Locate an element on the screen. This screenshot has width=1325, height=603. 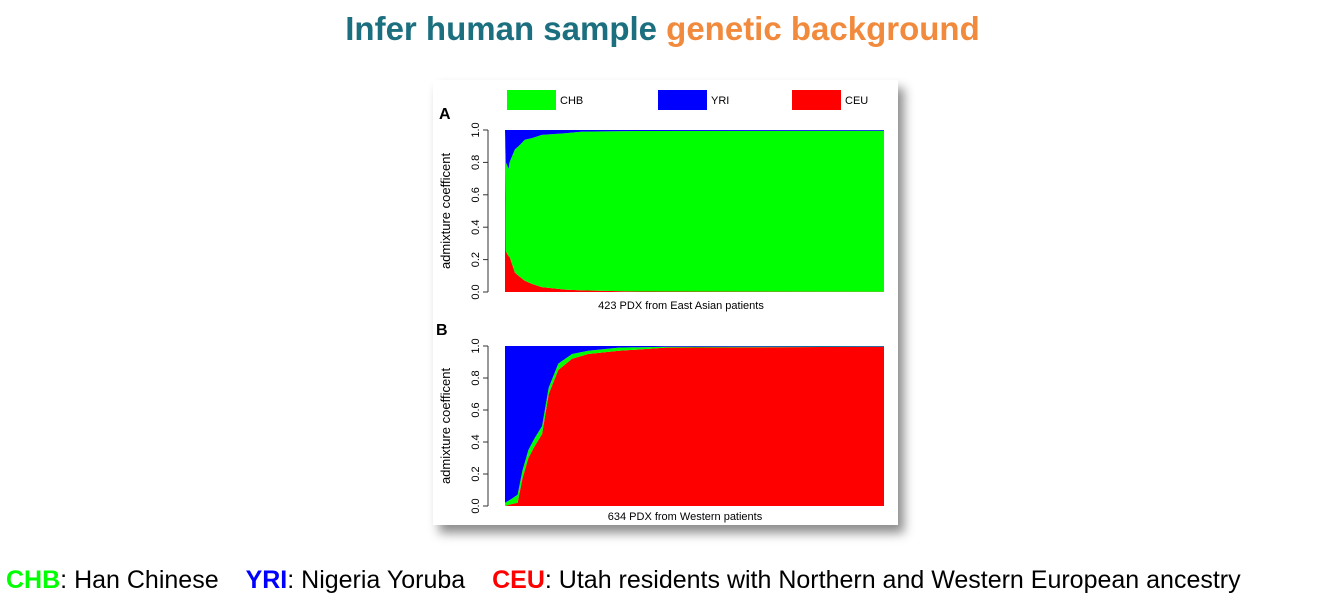
series-area-chb is located at coordinates (694, 211).